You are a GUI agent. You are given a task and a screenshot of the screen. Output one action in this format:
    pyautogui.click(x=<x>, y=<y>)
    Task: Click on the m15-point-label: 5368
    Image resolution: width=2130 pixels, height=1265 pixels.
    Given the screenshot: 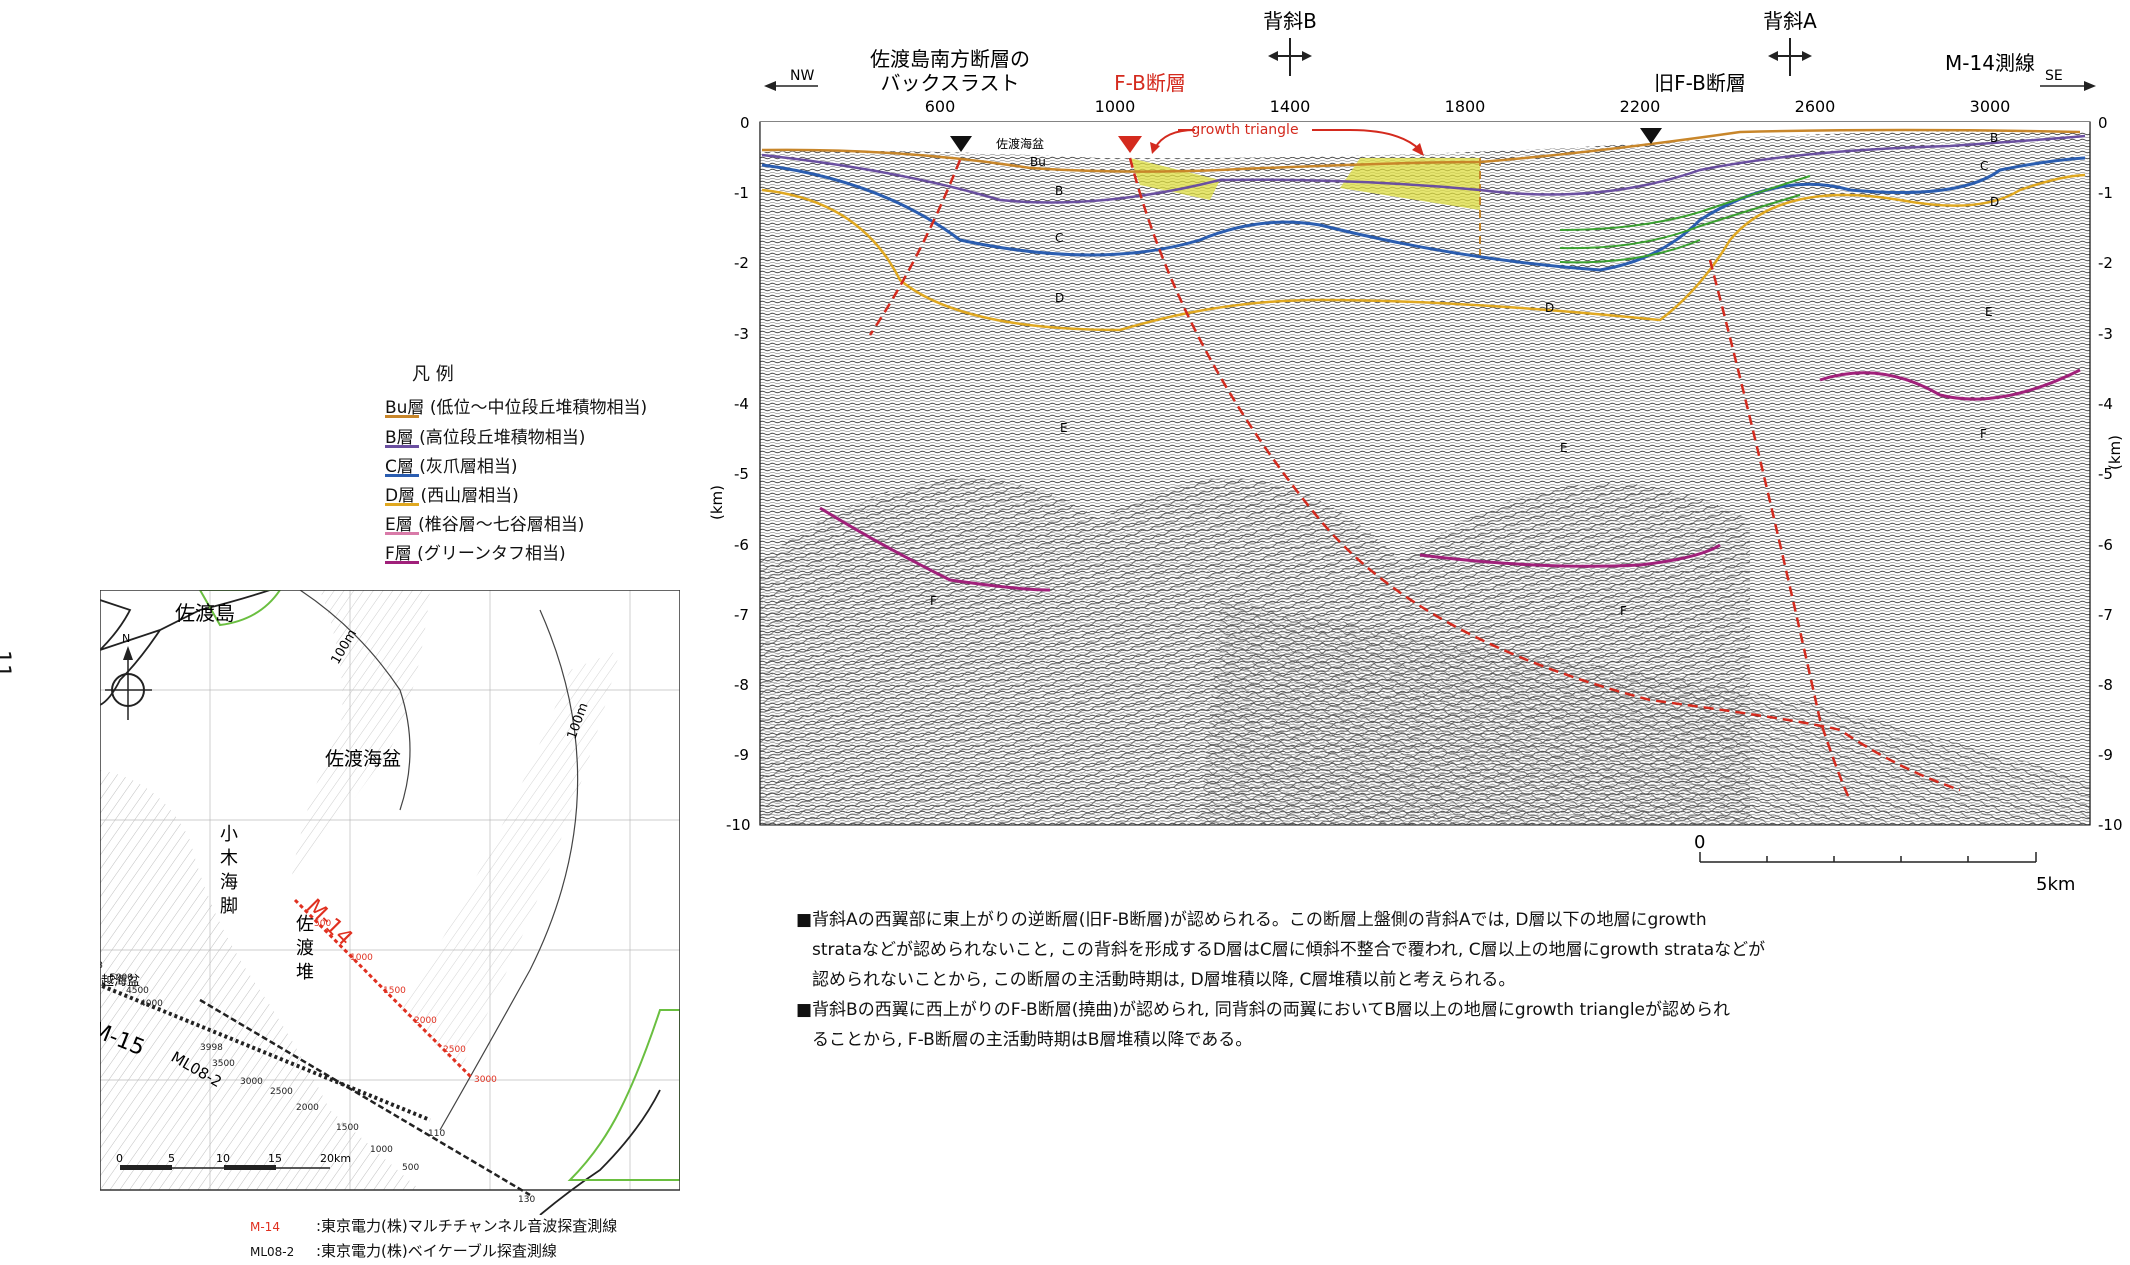 What is the action you would take?
    pyautogui.click(x=101, y=966)
    